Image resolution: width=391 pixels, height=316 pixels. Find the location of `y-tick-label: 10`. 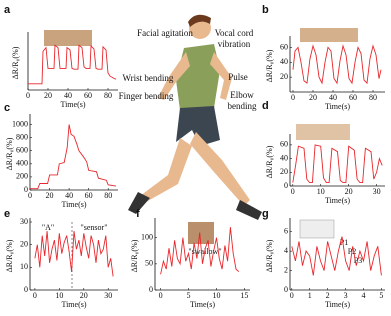

y-tick-label: 10 is located at coordinates (24, 266).